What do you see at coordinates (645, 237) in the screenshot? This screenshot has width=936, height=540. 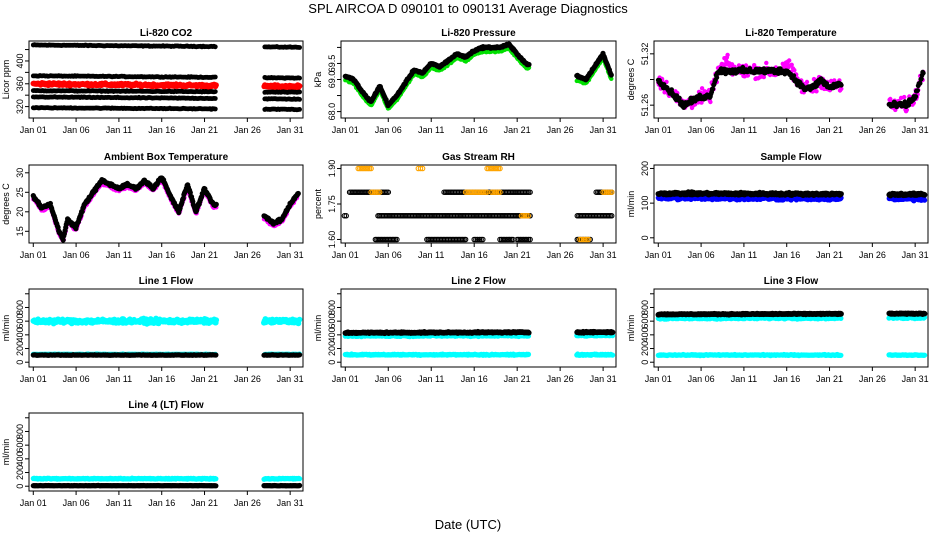 I see `y-tick-label: 0` at bounding box center [645, 237].